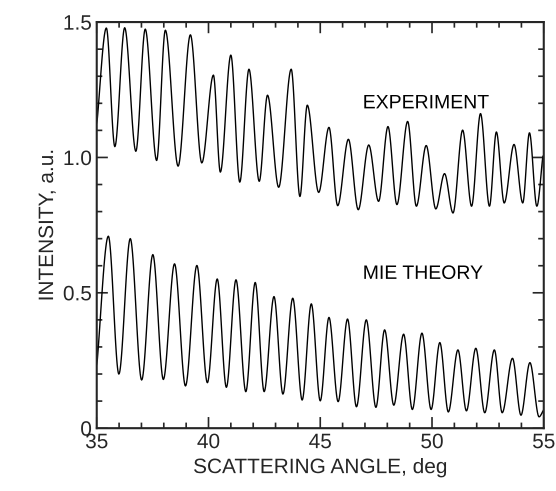 This screenshot has width=556, height=491. I want to click on text: MIE THEORY, so click(423, 272).